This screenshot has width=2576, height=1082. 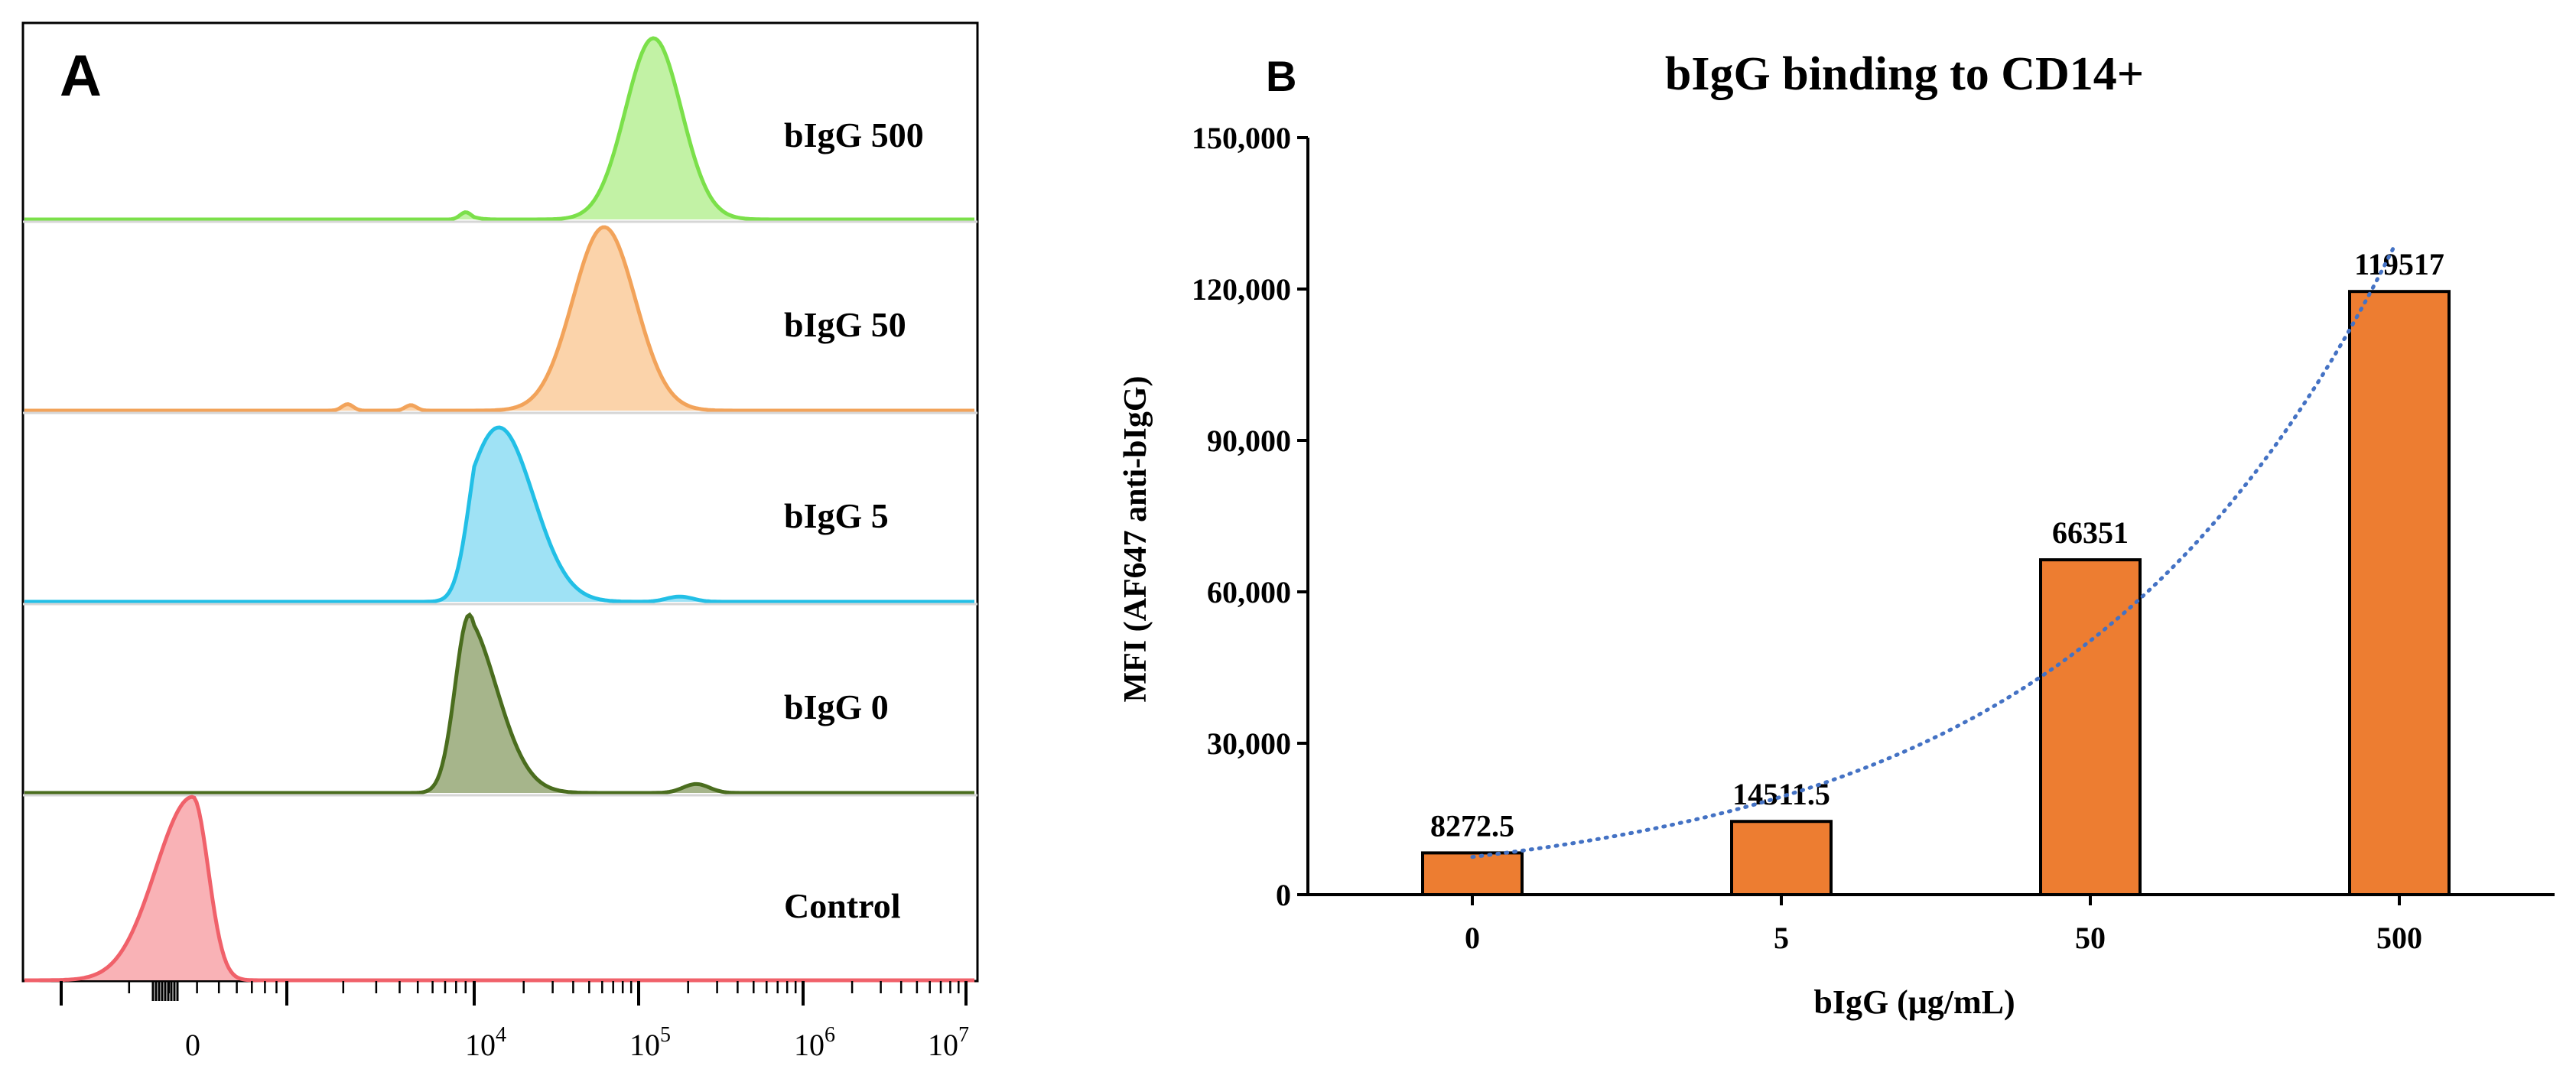 What do you see at coordinates (1241, 290) in the screenshot?
I see `y-tick-label: 120,000` at bounding box center [1241, 290].